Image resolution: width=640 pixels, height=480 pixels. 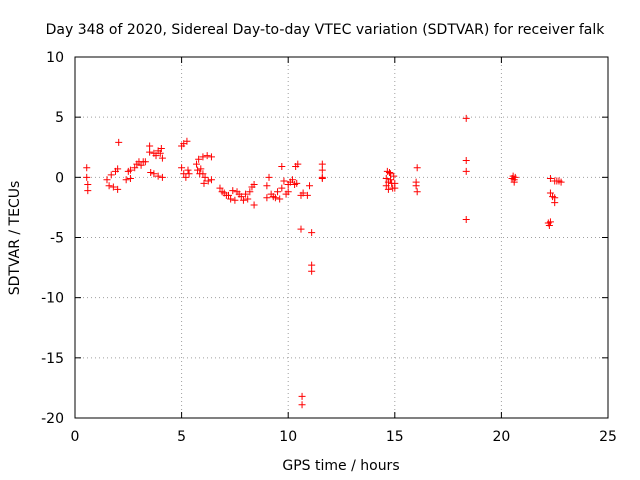 I want to click on x-tick-label: 10, so click(x=288, y=437).